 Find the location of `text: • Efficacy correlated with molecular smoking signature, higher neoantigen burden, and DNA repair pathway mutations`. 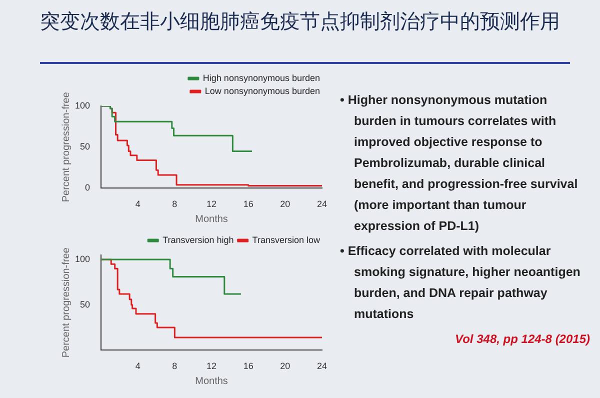

text: • Efficacy correlated with molecular smoking signature, higher neoantigen burden, and DNA repair pathway mutations is located at coordinates (461, 283).